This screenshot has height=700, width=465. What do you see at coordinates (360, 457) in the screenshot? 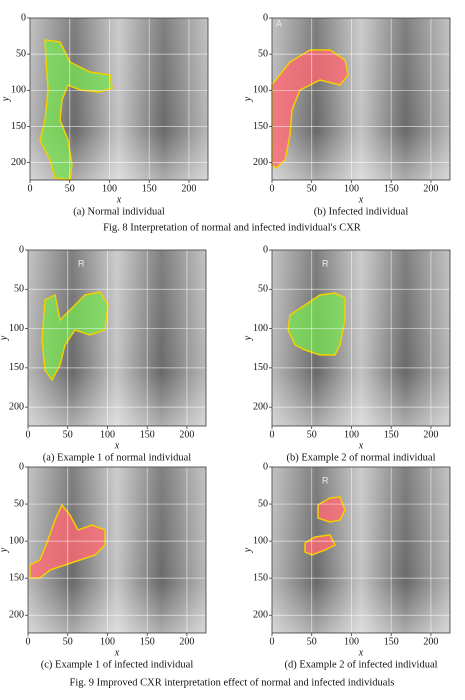
I see `panel-caption: (b) Example 2 of normal individual` at bounding box center [360, 457].